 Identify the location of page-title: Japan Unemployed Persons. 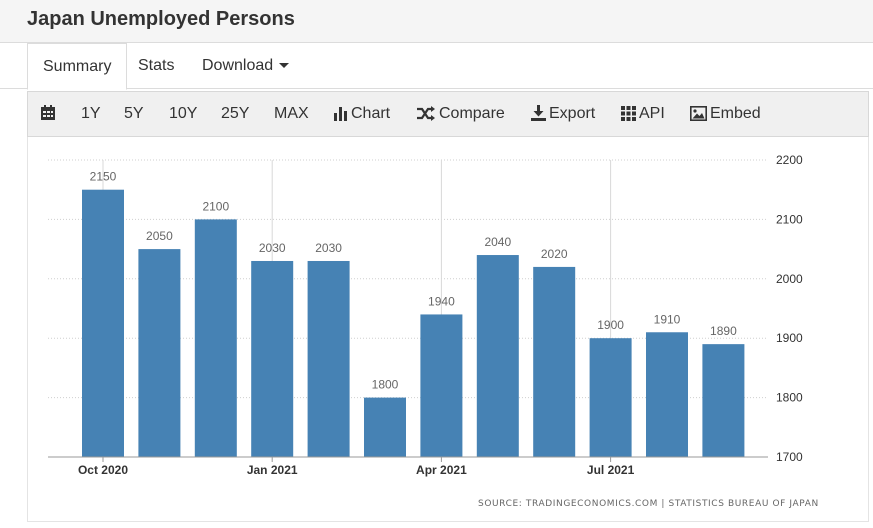
(161, 19).